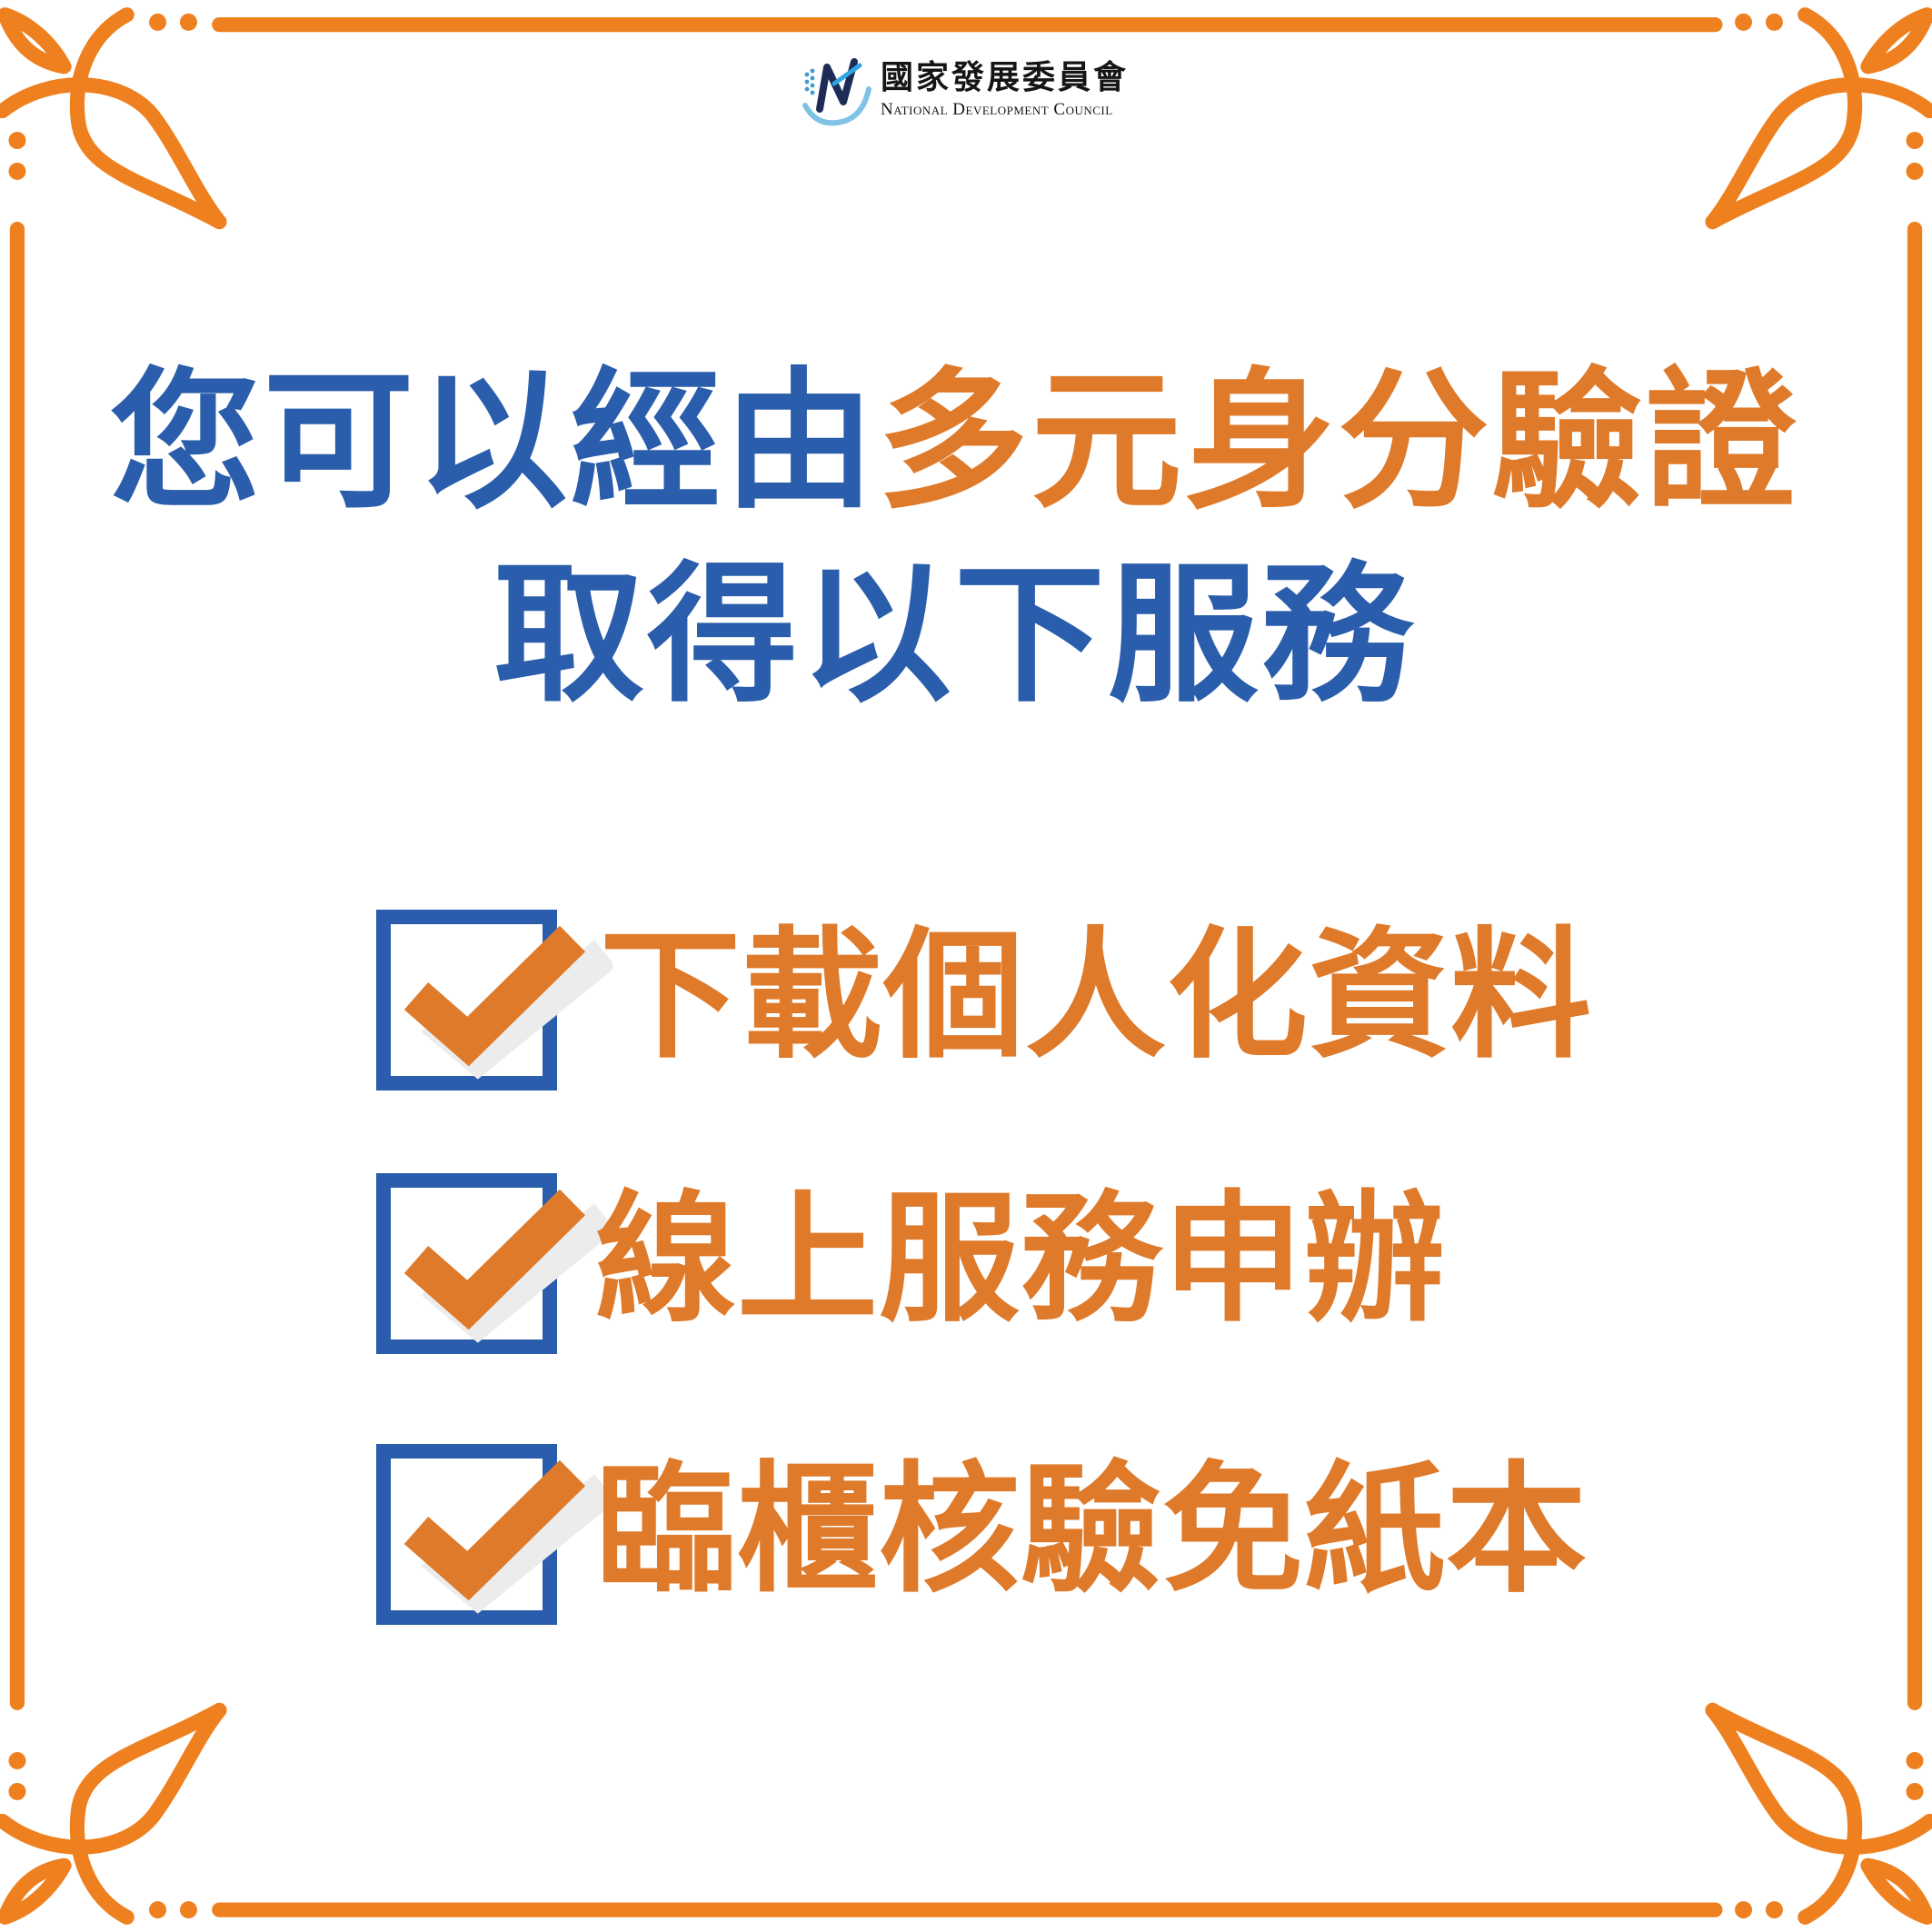 Image resolution: width=1932 pixels, height=1932 pixels. Describe the element at coordinates (112, 1814) in the screenshot. I see `corner-ornament-bottom-left` at that location.